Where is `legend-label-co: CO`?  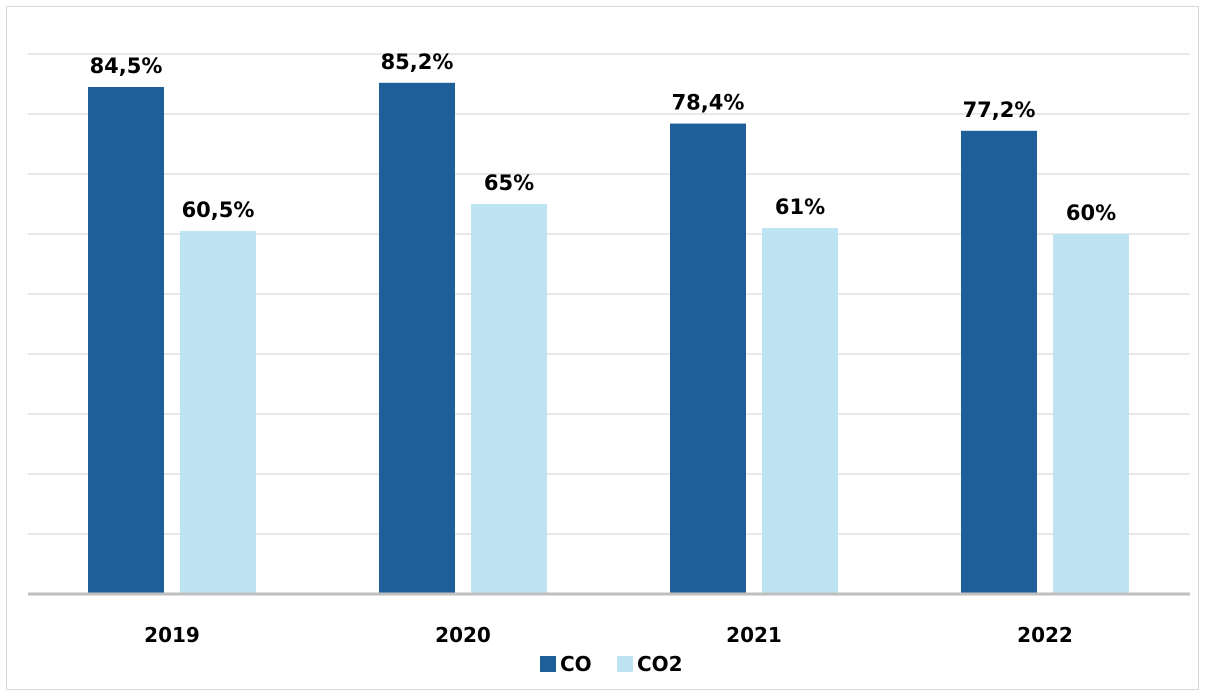
legend-label-co: CO is located at coordinates (576, 664).